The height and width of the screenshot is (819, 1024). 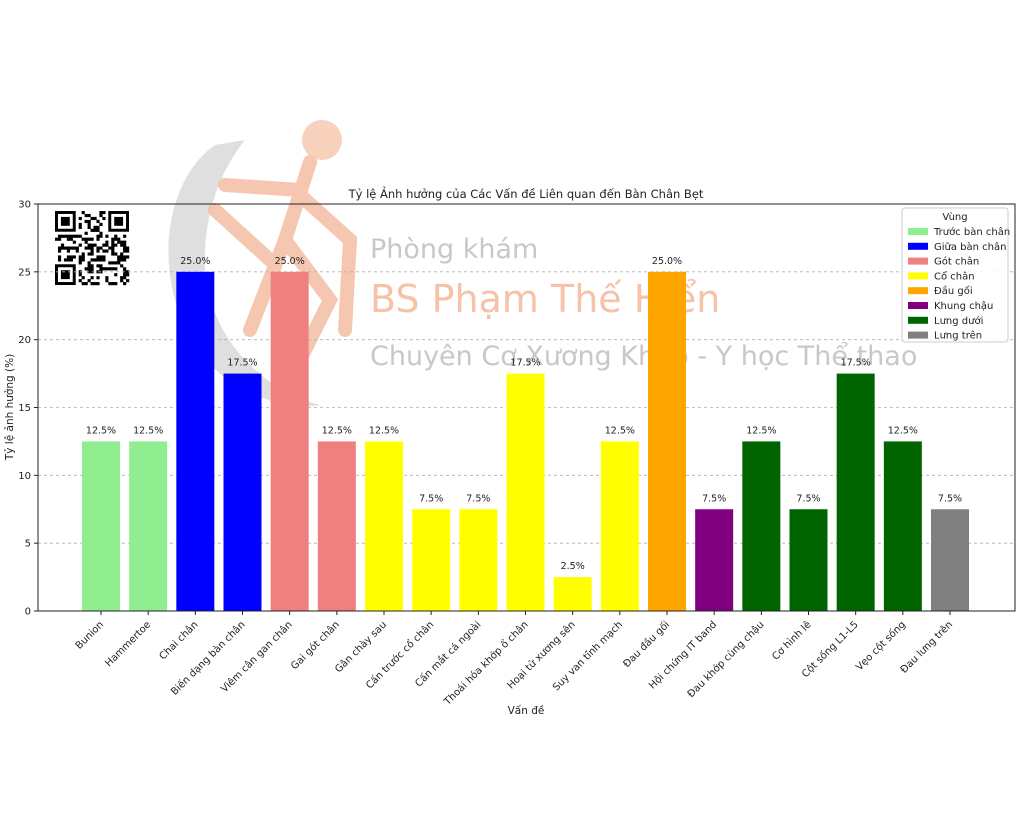 What do you see at coordinates (880, 646) in the screenshot?
I see `x-tick-label-17: Vẹo cột sống` at bounding box center [880, 646].